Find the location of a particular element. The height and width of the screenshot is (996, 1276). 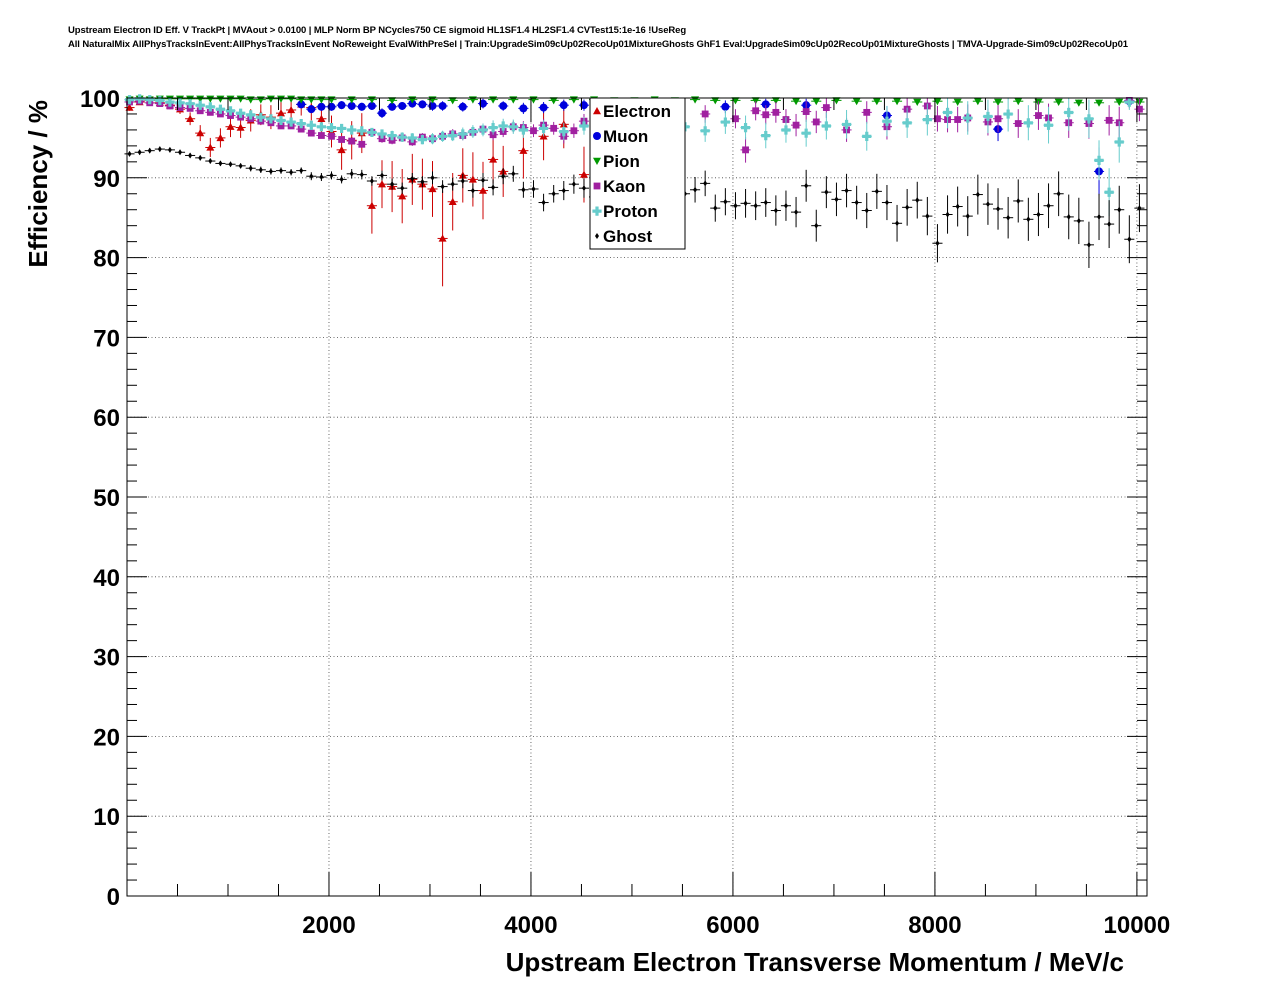

y-axis-label: Efficiency / % is located at coordinates (38, 184).